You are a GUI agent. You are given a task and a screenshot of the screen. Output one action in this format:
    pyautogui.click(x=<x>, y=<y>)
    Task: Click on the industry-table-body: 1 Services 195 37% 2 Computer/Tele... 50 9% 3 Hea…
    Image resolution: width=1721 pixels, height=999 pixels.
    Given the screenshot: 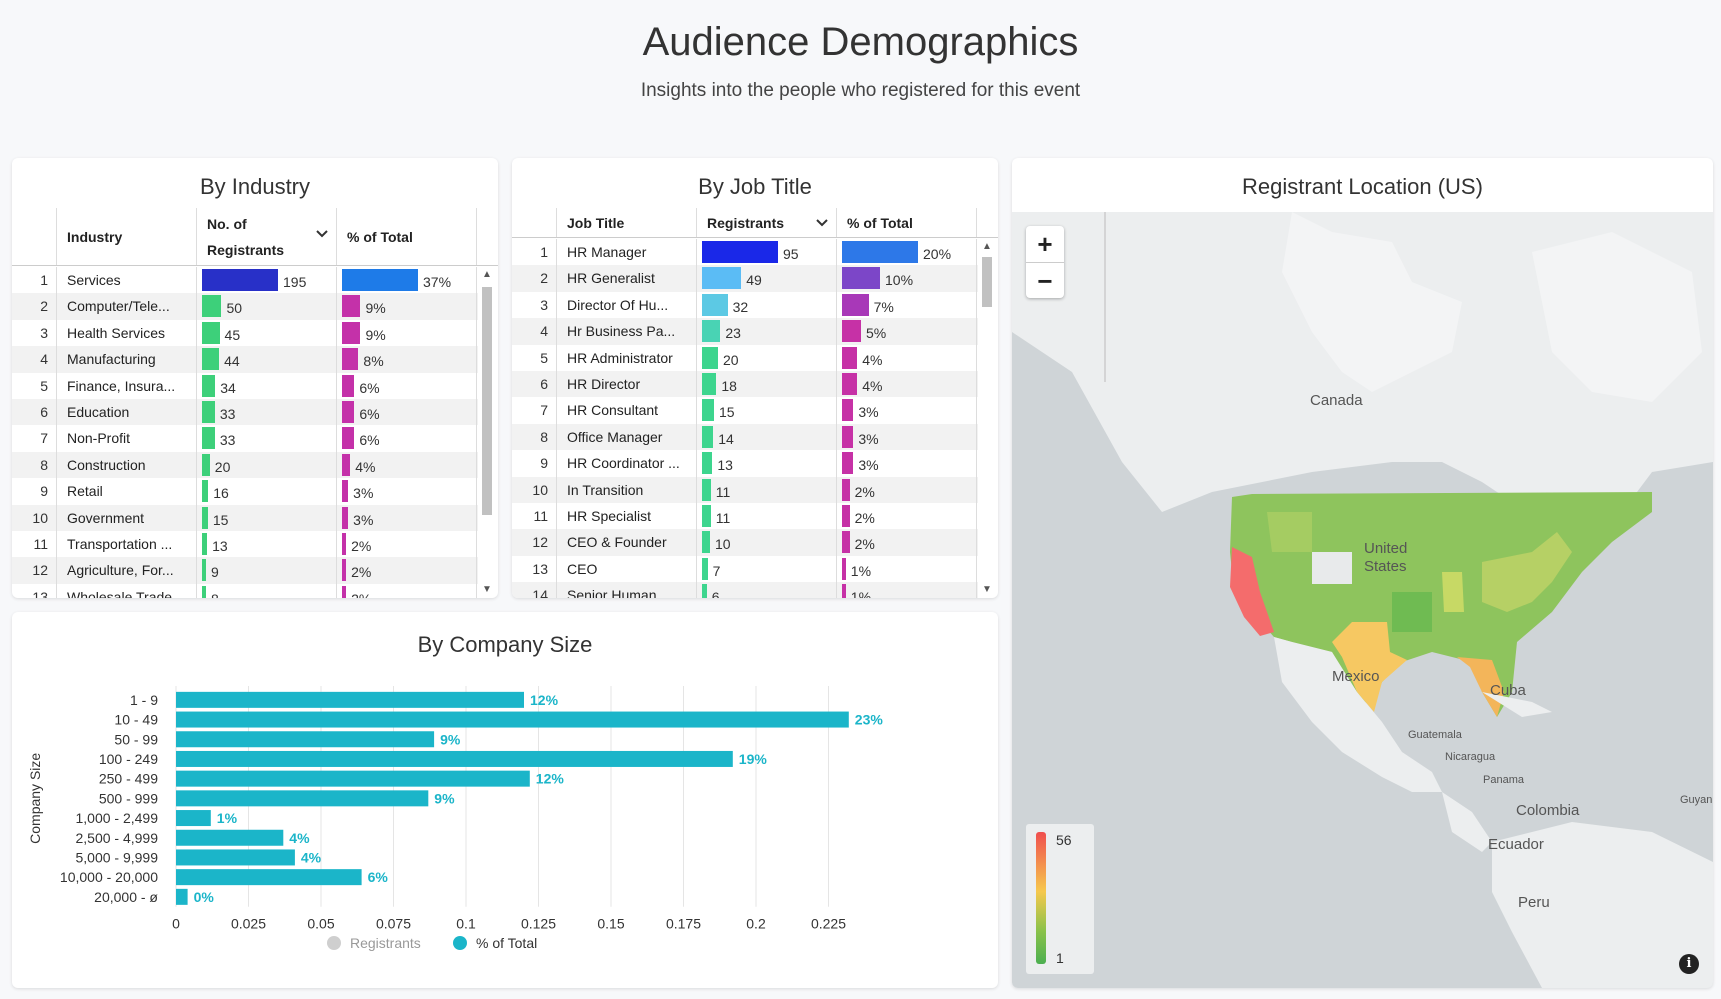 What is the action you would take?
    pyautogui.click(x=245, y=432)
    